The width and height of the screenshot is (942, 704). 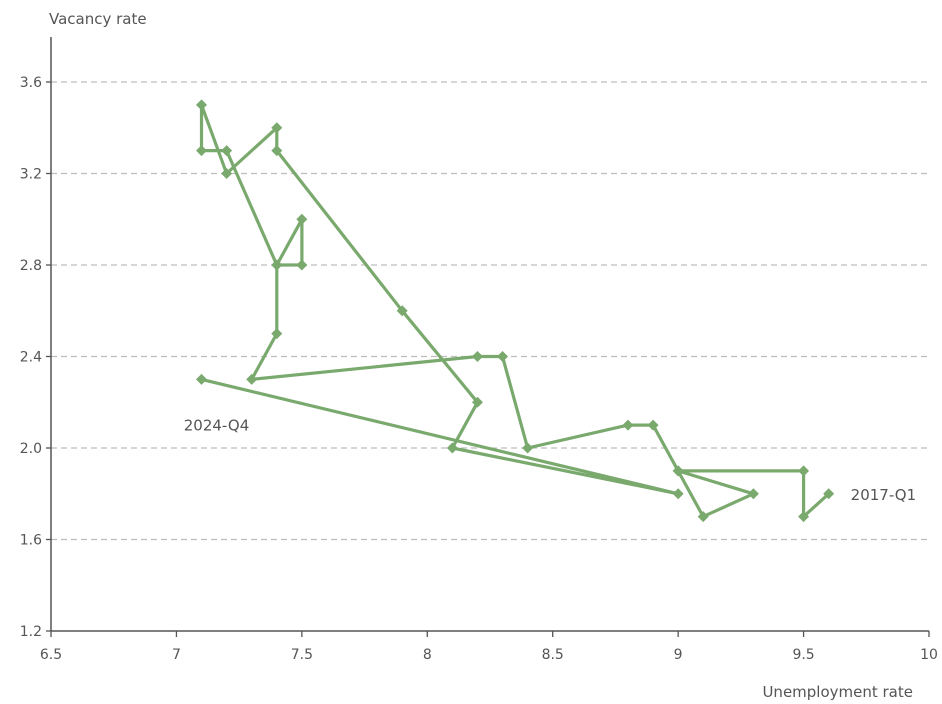 What do you see at coordinates (31, 541) in the screenshot?
I see `y-tick-label: 1.6` at bounding box center [31, 541].